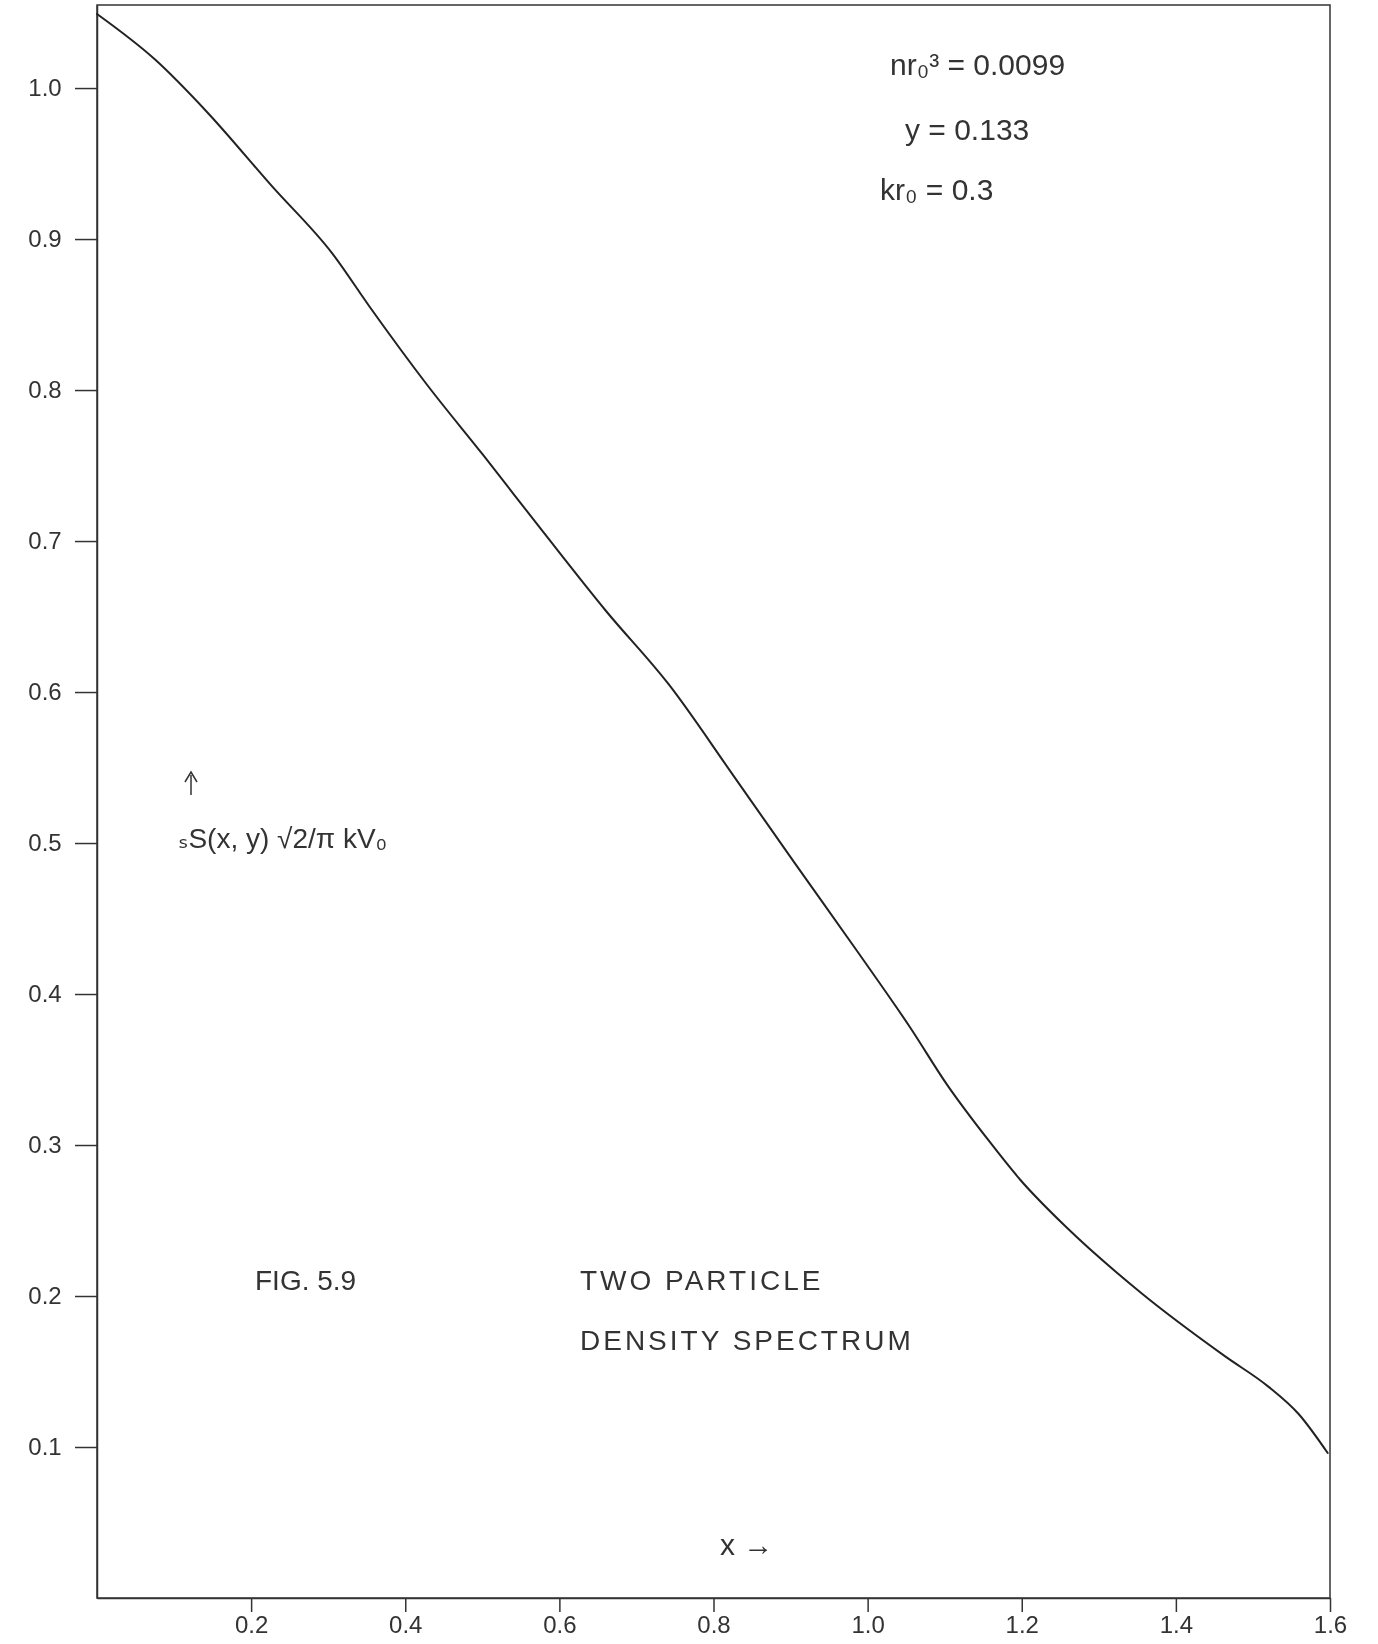 Image resolution: width=1378 pixels, height=1644 pixels. I want to click on annotation: y = 0.133, so click(967, 129).